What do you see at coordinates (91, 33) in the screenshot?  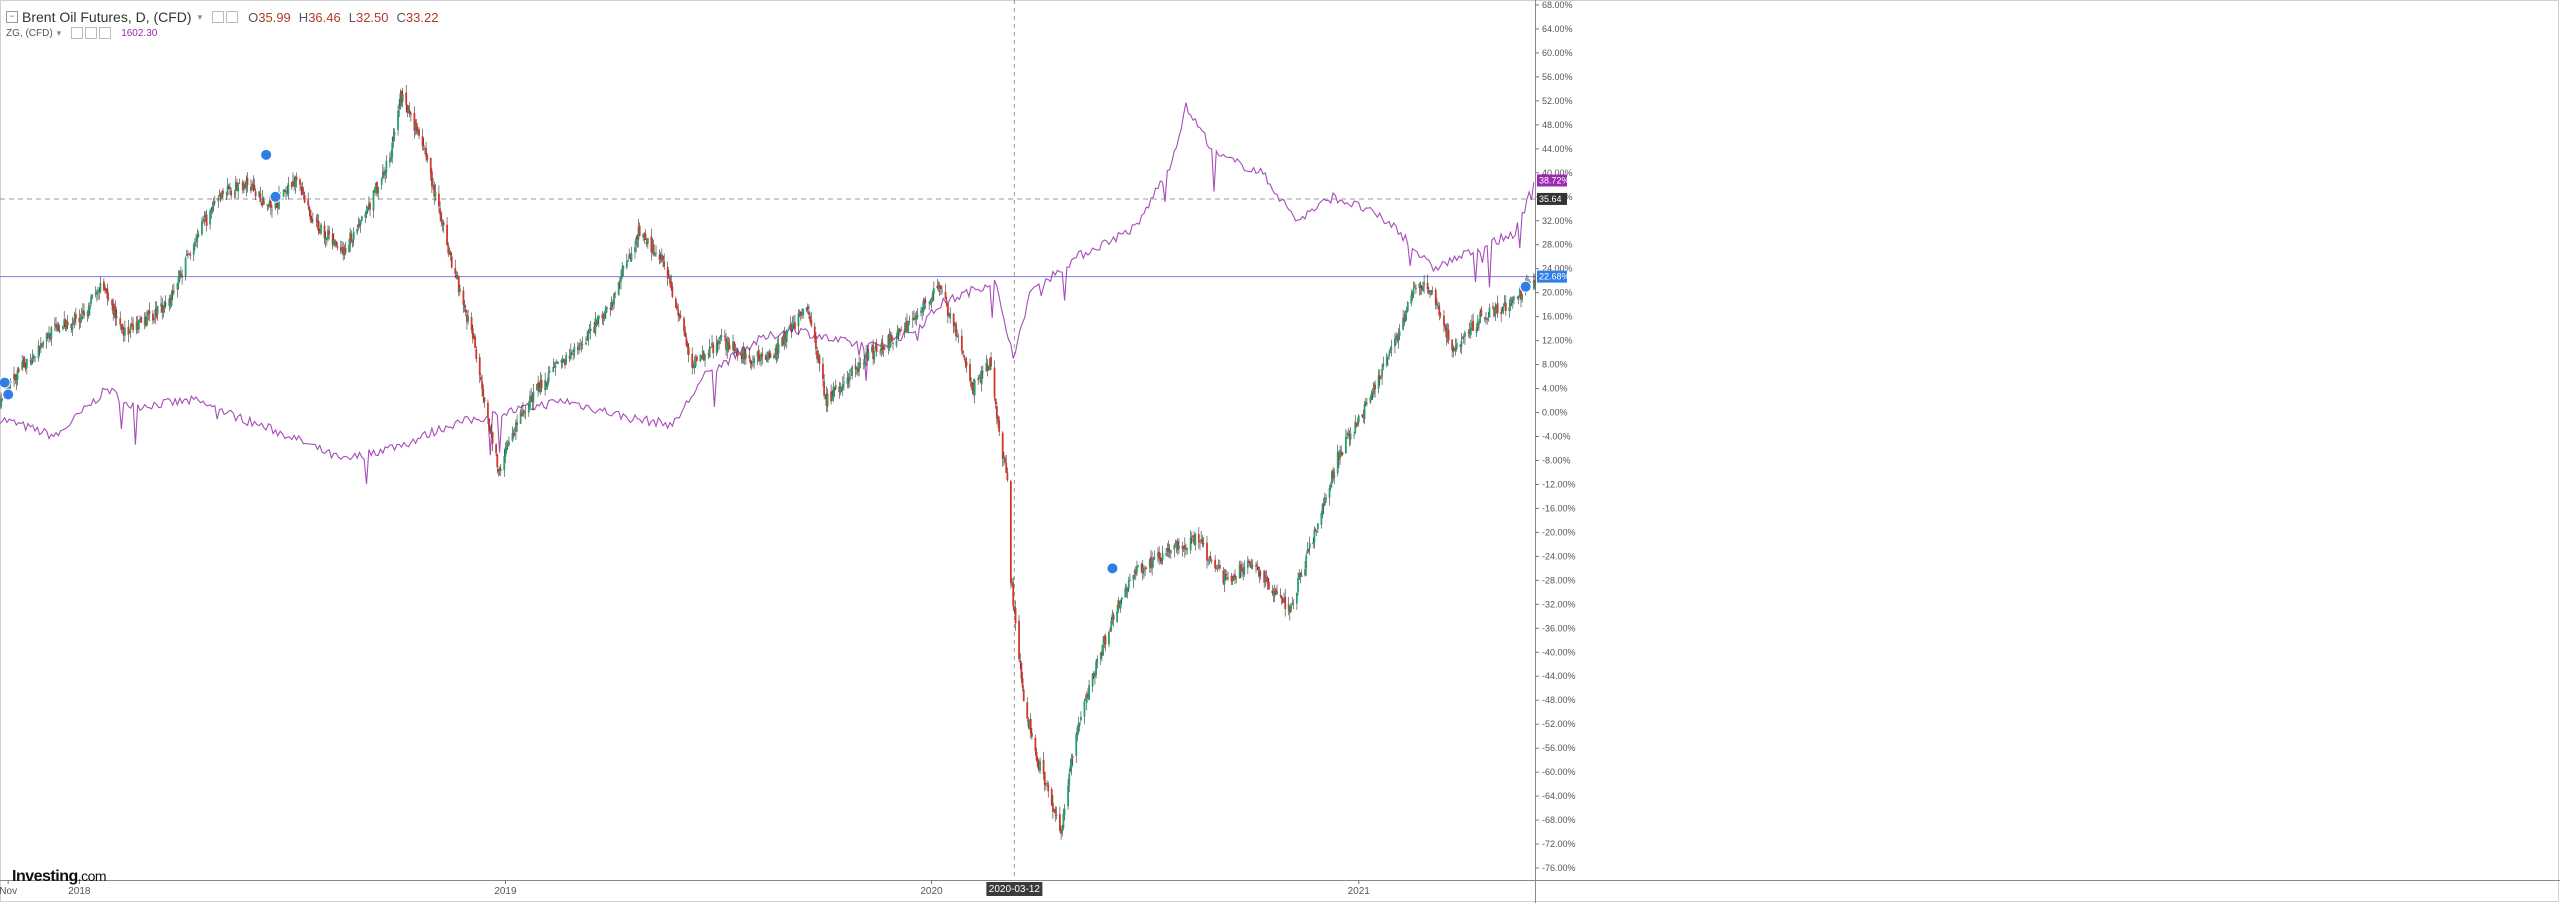 I see `settings-compare-icon` at bounding box center [91, 33].